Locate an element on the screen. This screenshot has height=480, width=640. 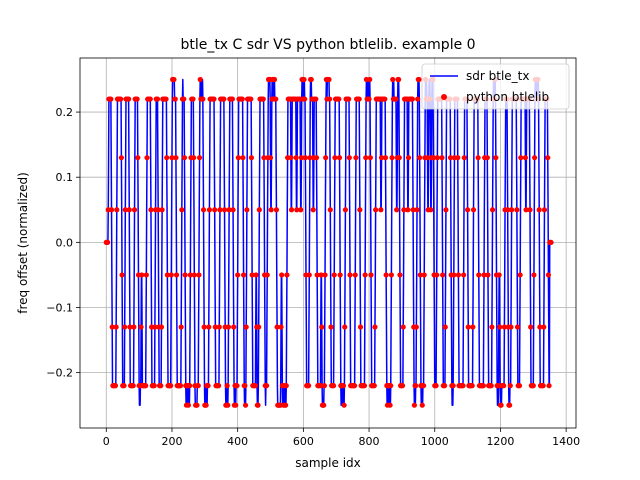
y-tick-label: −0.1 is located at coordinates (59, 307).